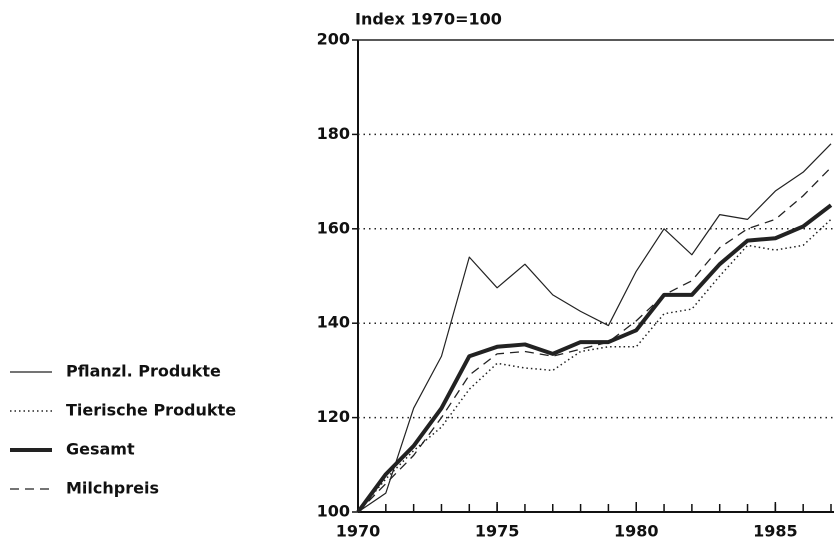  I want to click on y-tick-label: 140, so click(333, 322).